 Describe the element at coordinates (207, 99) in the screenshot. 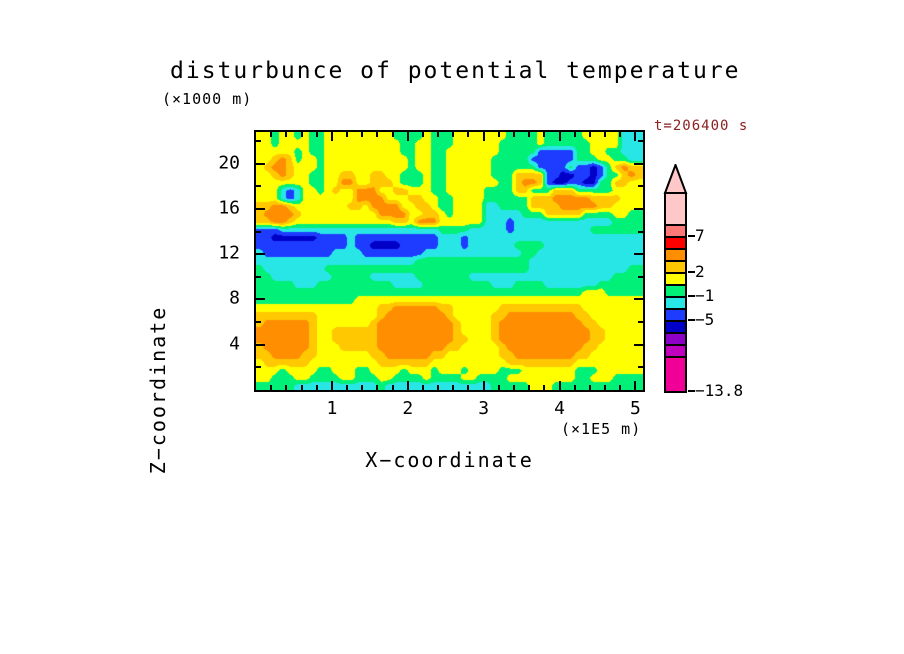

I see `z-axis-unit-label: (×1000 m)` at that location.